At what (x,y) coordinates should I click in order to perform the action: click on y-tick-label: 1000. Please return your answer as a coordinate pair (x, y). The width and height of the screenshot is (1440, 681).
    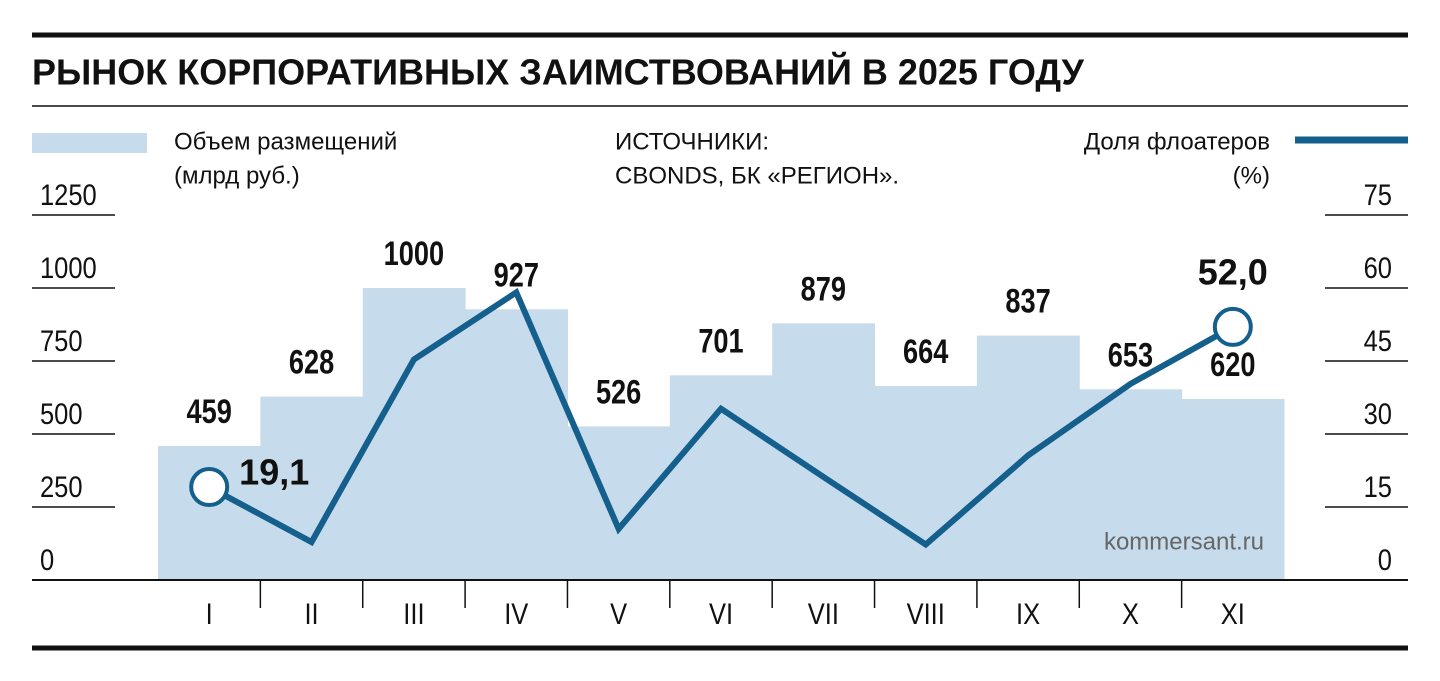
    Looking at the image, I should click on (68, 267).